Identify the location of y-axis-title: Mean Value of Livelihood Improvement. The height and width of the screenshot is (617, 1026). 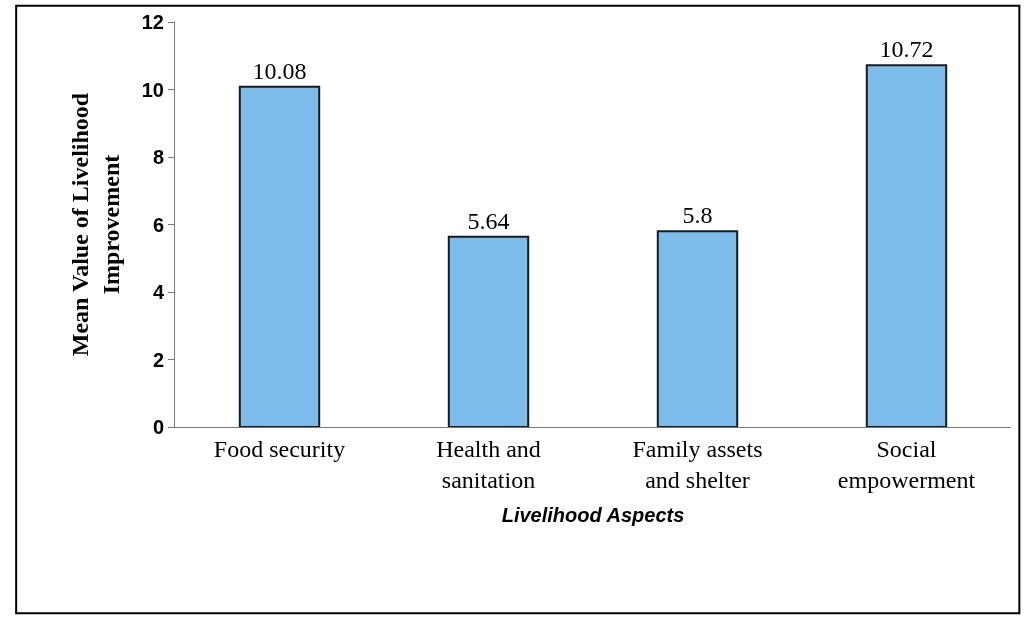
(95, 224).